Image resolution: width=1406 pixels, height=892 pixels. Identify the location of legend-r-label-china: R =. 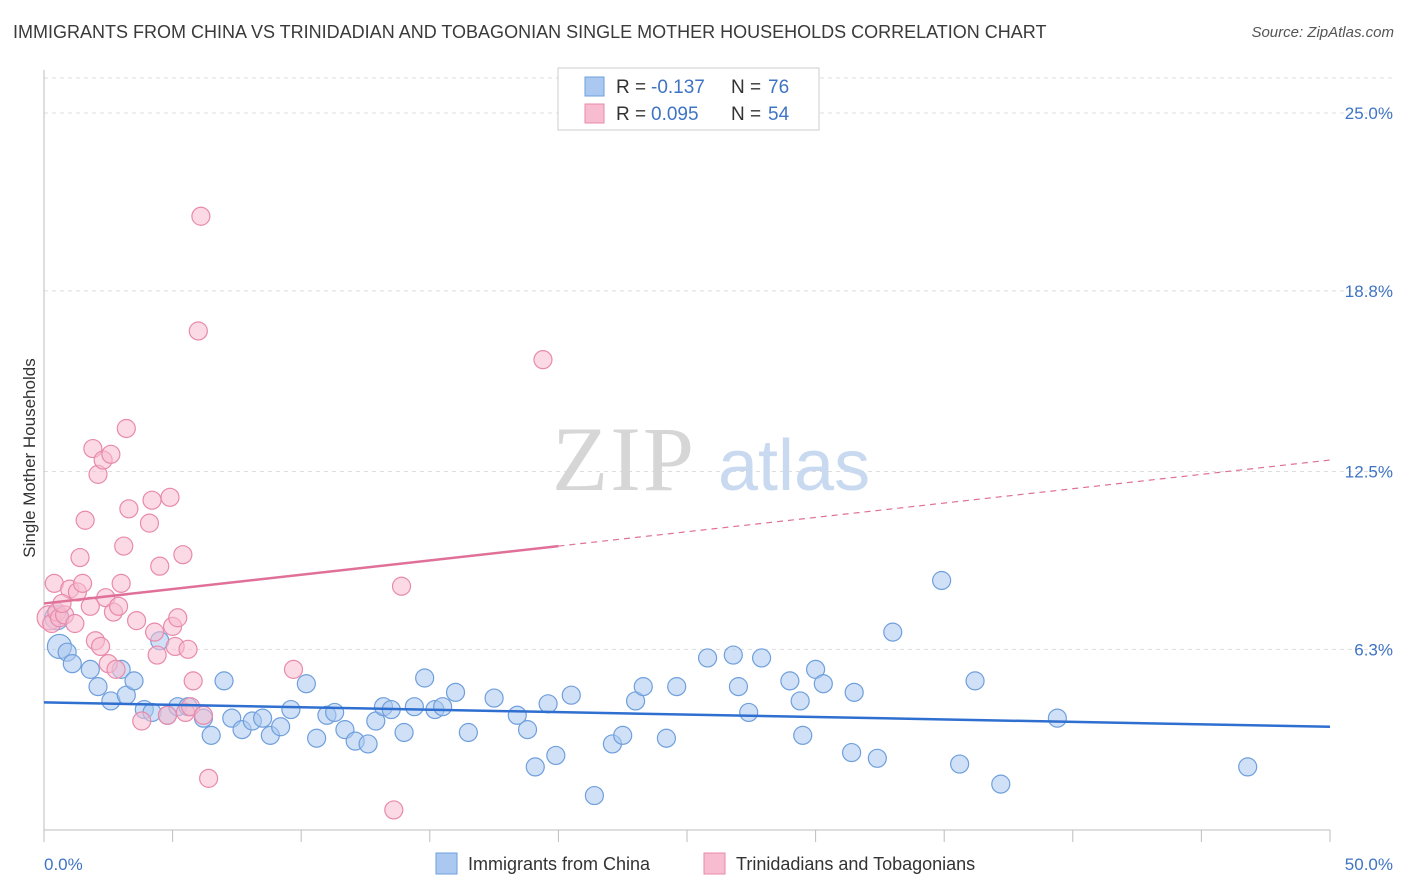
(631, 87).